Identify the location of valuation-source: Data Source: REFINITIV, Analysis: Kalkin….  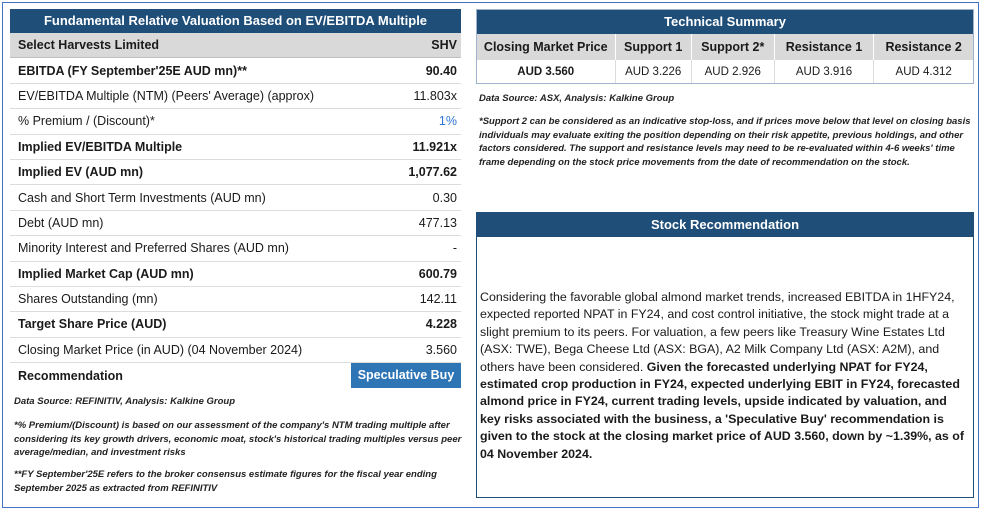
(125, 401).